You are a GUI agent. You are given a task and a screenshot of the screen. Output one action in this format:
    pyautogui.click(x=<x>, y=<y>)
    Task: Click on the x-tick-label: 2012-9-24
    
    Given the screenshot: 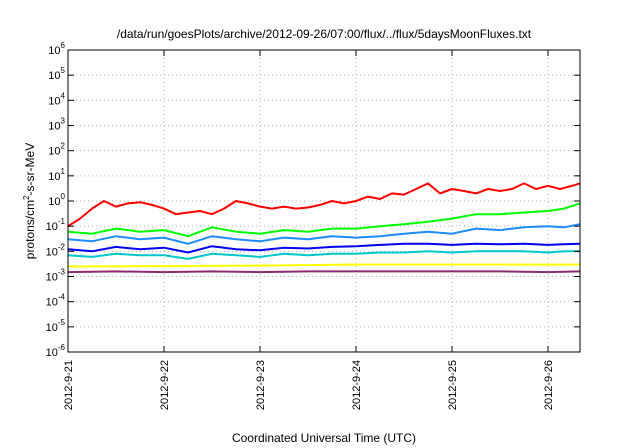 What is the action you would take?
    pyautogui.click(x=357, y=385)
    